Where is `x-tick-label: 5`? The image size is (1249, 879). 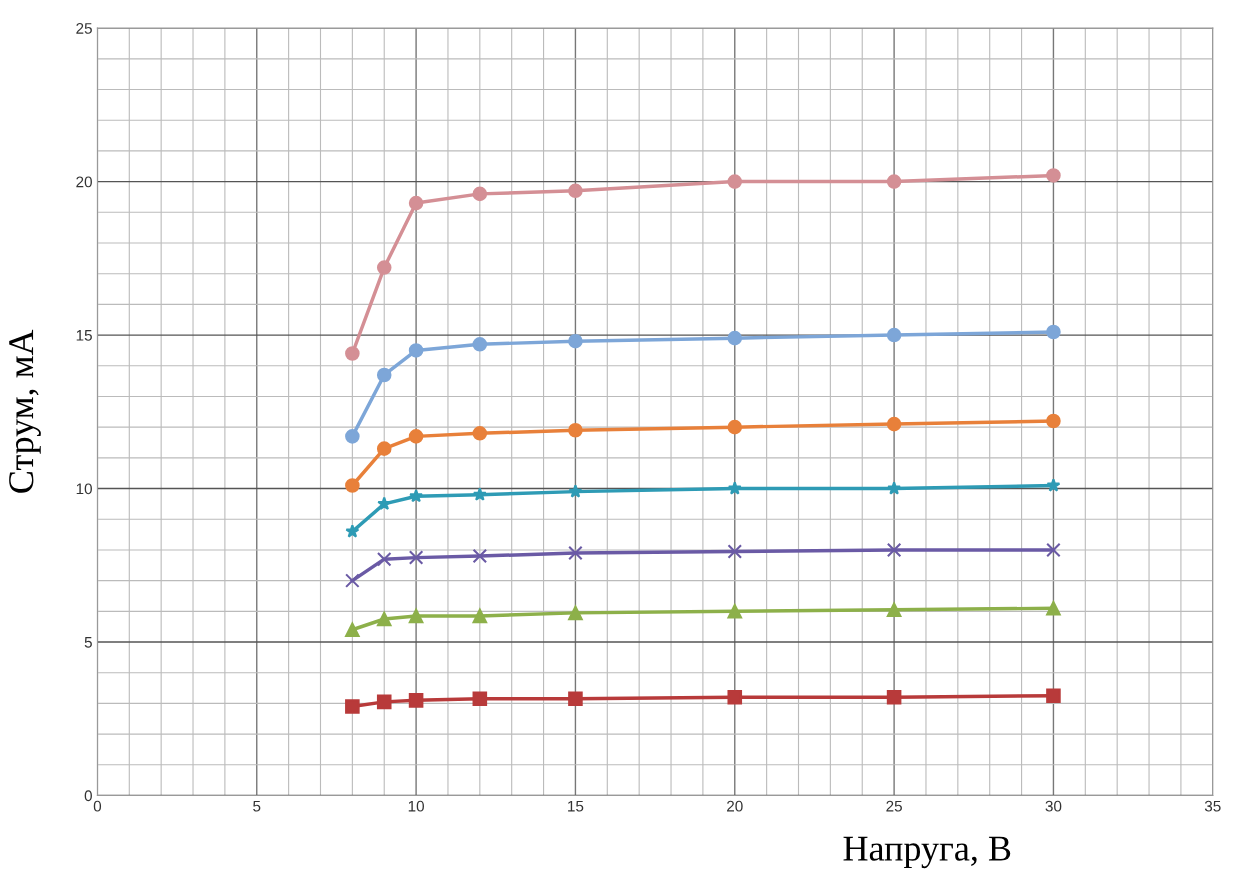 x-tick-label: 5 is located at coordinates (257, 806).